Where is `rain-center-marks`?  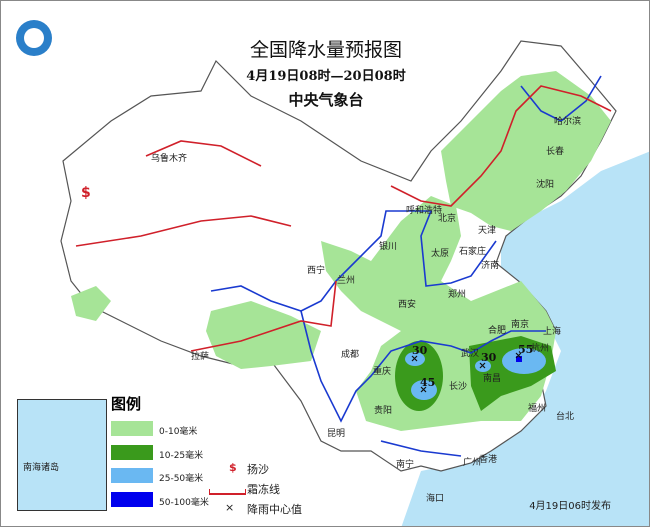 rain-center-marks is located at coordinates (466, 372).